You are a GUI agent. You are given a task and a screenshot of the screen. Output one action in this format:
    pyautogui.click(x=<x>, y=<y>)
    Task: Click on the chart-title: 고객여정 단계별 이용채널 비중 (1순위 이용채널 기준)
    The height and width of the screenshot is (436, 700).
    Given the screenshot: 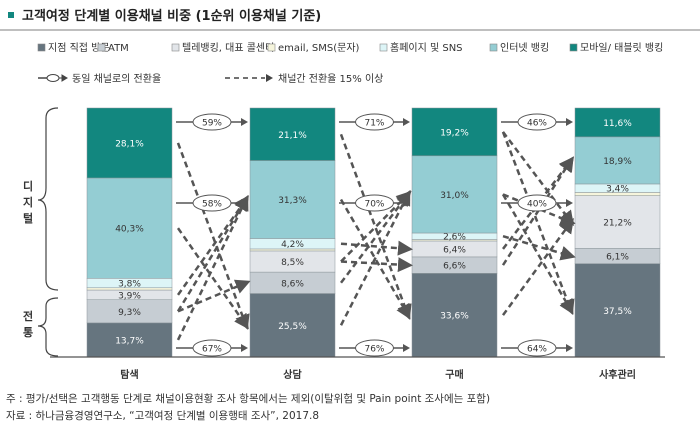 What is the action you would take?
    pyautogui.click(x=171, y=16)
    